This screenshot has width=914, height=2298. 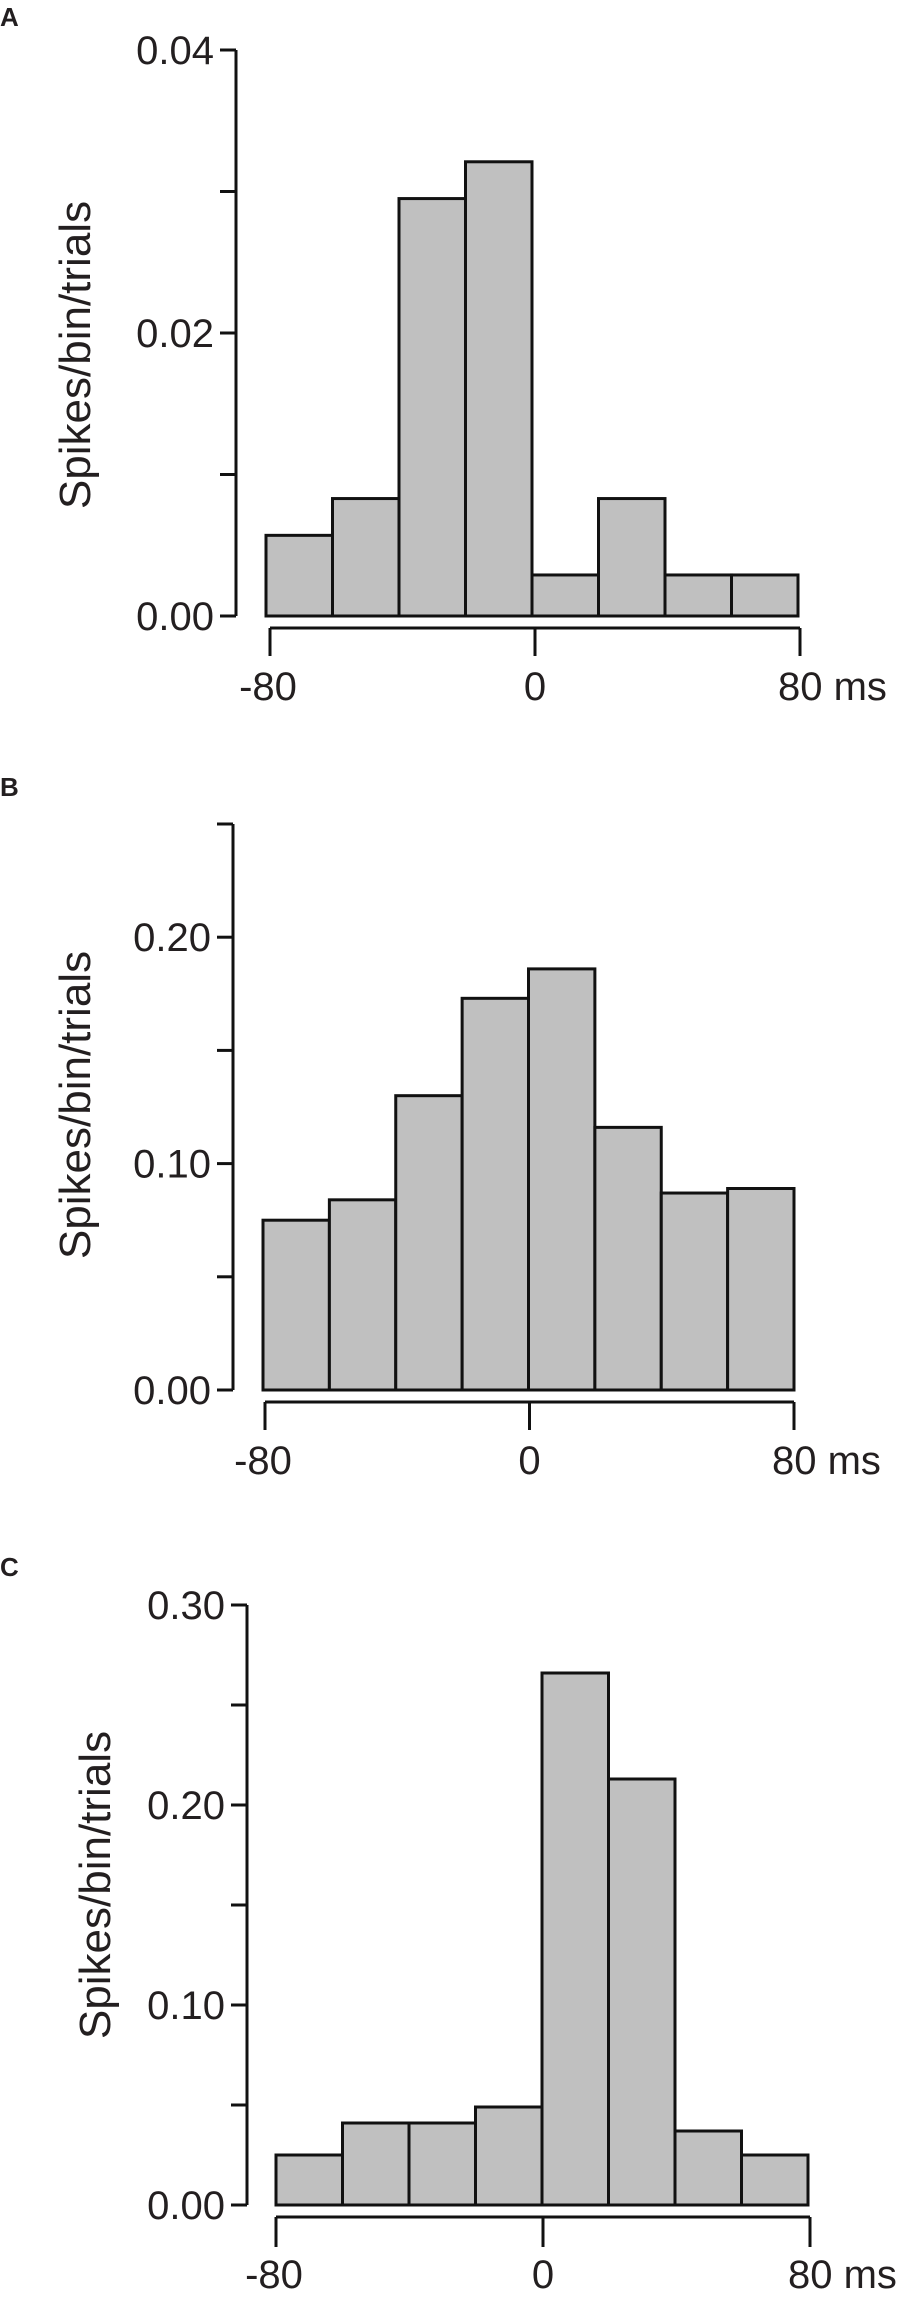 I want to click on y-tick-label-c-2: 0.20, so click(x=186, y=1806).